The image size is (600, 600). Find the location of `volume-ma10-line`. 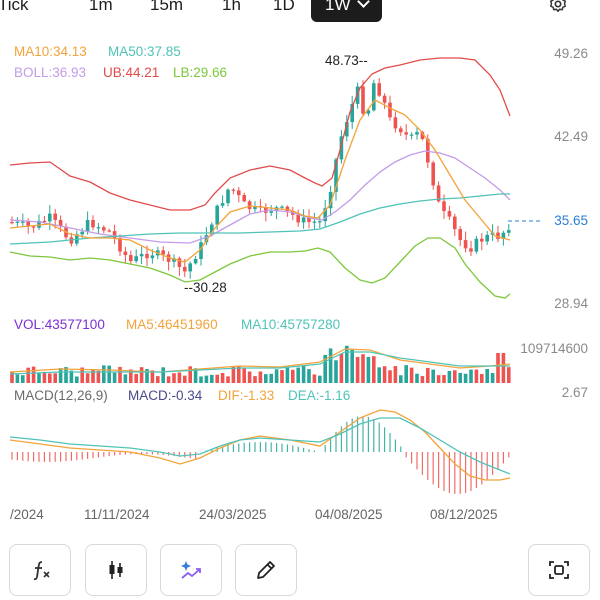

volume-ma10-line is located at coordinates (259, 363).